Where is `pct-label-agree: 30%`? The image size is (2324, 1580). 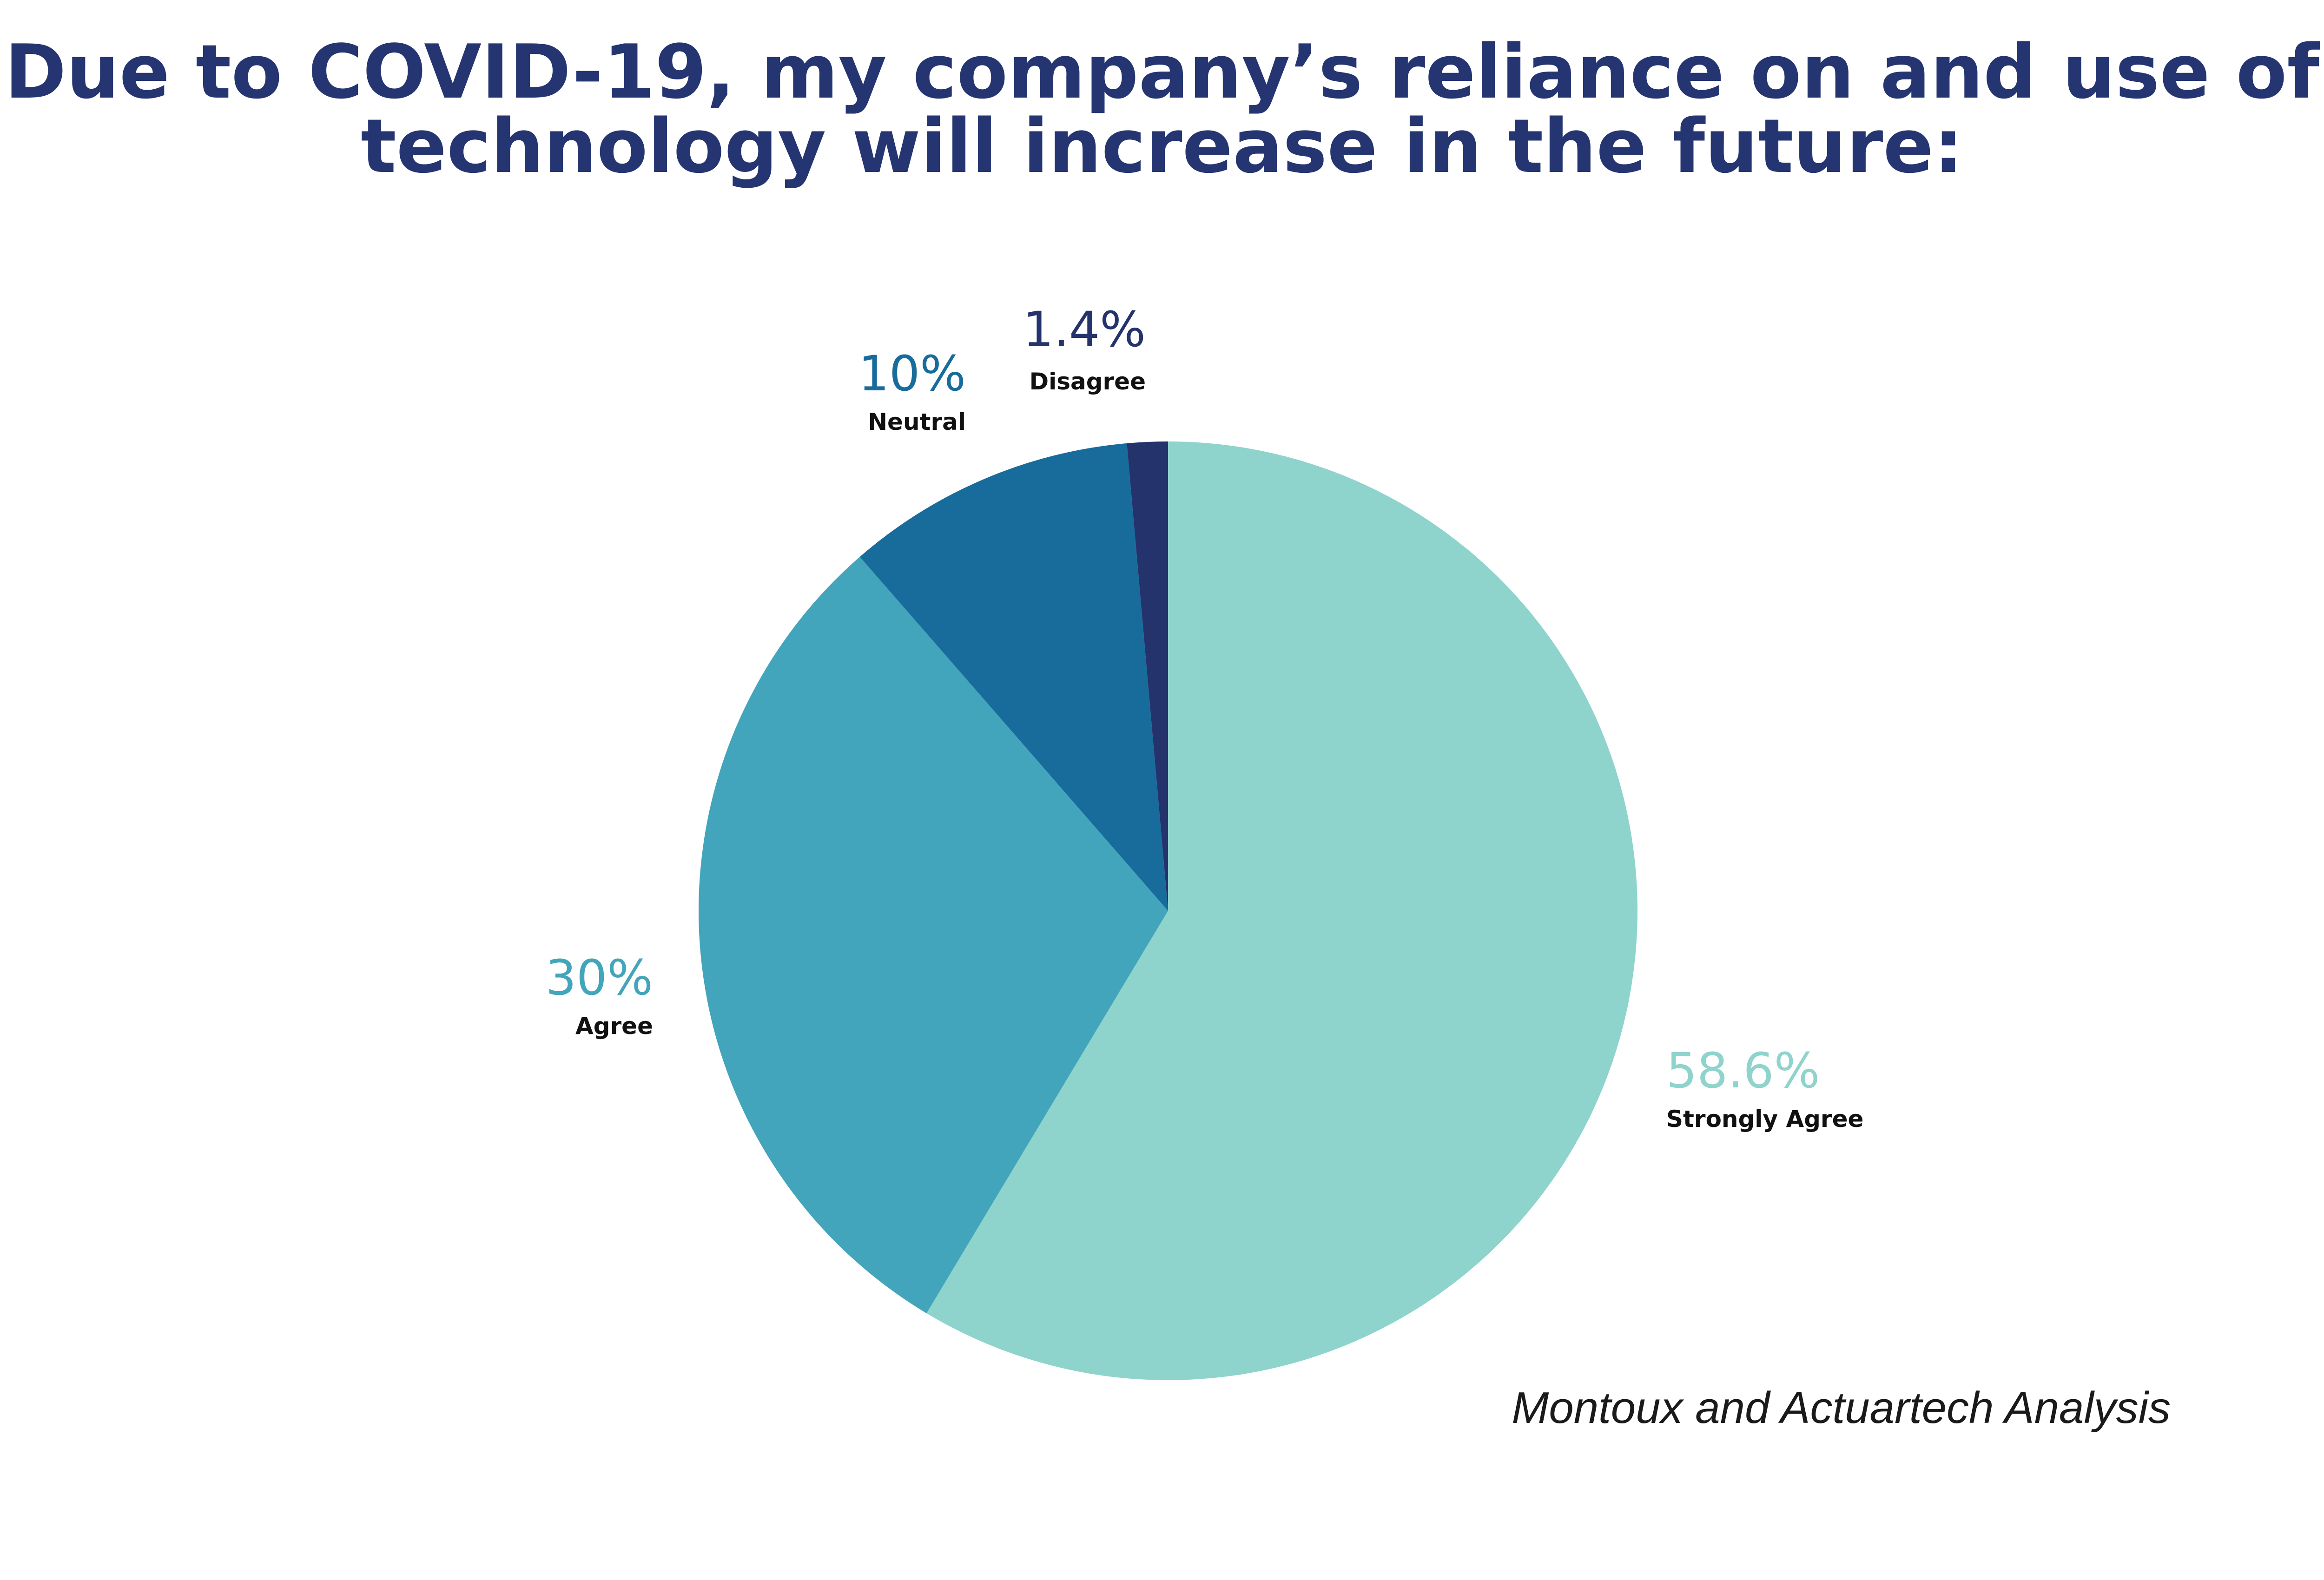
pct-label-agree: 30% is located at coordinates (599, 977).